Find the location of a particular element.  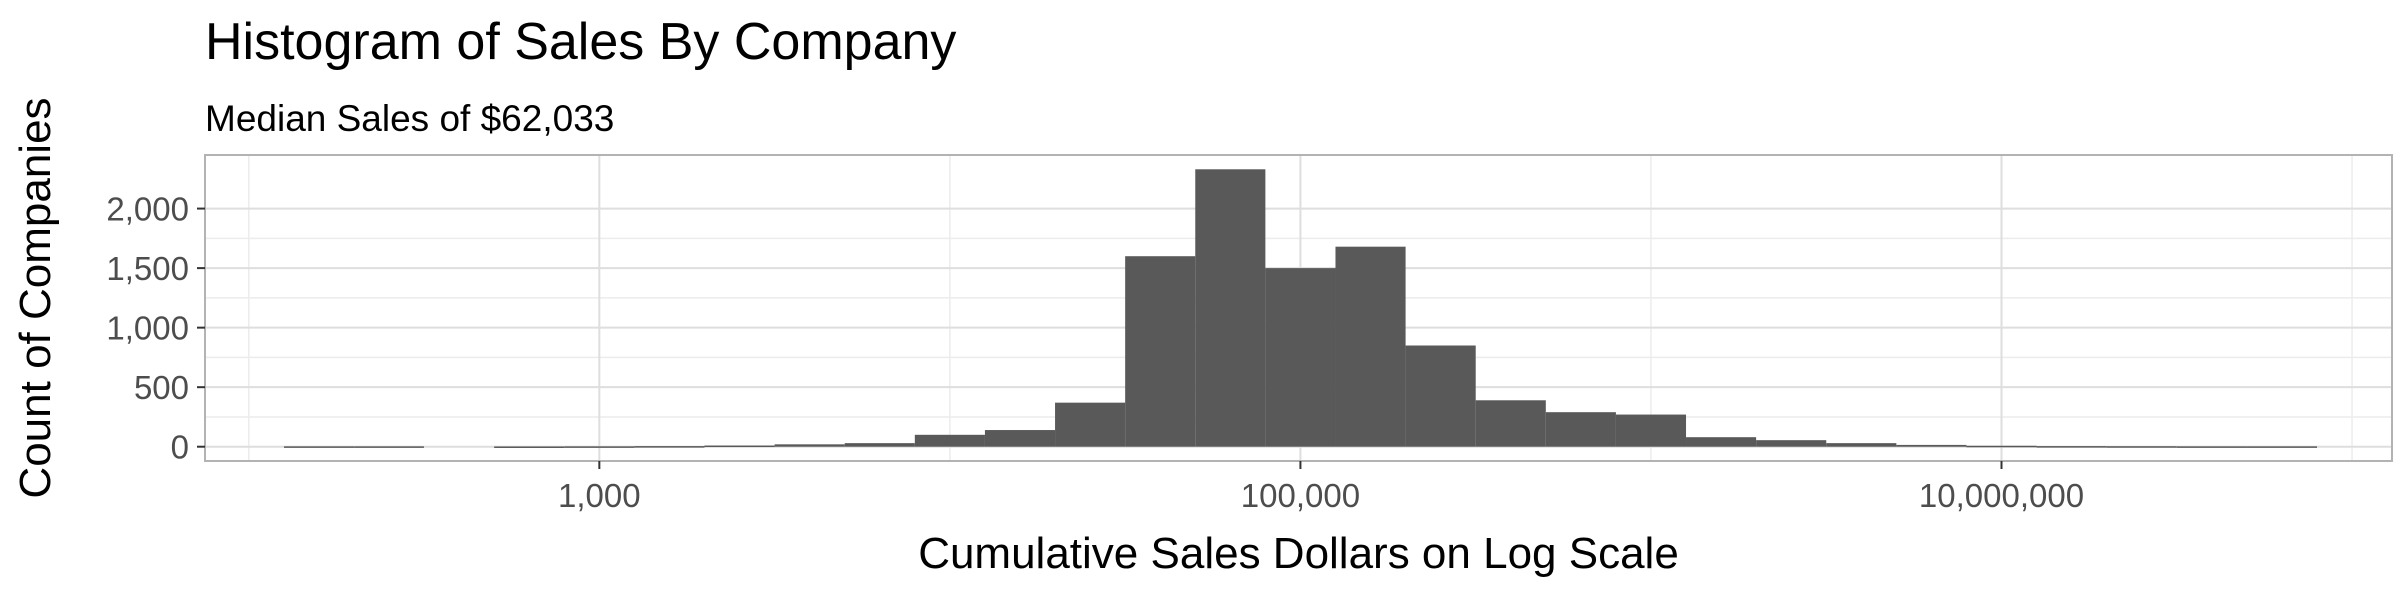

x-tick-label: 1,000 is located at coordinates (599, 495).